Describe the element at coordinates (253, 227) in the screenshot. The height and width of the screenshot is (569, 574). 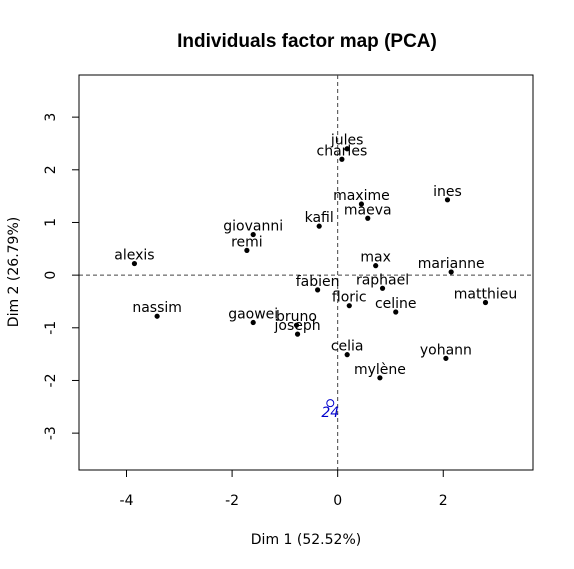
I see `point-label-6: giovanni` at that location.